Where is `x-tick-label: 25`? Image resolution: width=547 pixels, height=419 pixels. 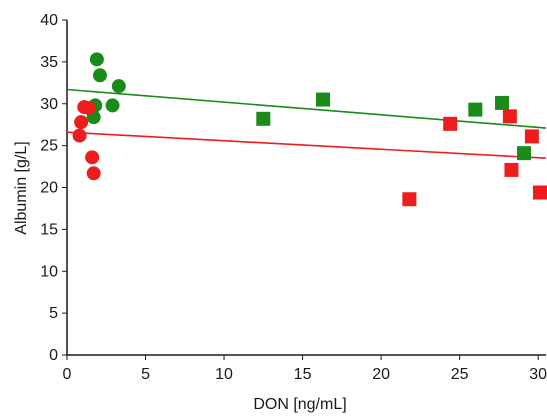
x-tick-label: 25 is located at coordinates (460, 374).